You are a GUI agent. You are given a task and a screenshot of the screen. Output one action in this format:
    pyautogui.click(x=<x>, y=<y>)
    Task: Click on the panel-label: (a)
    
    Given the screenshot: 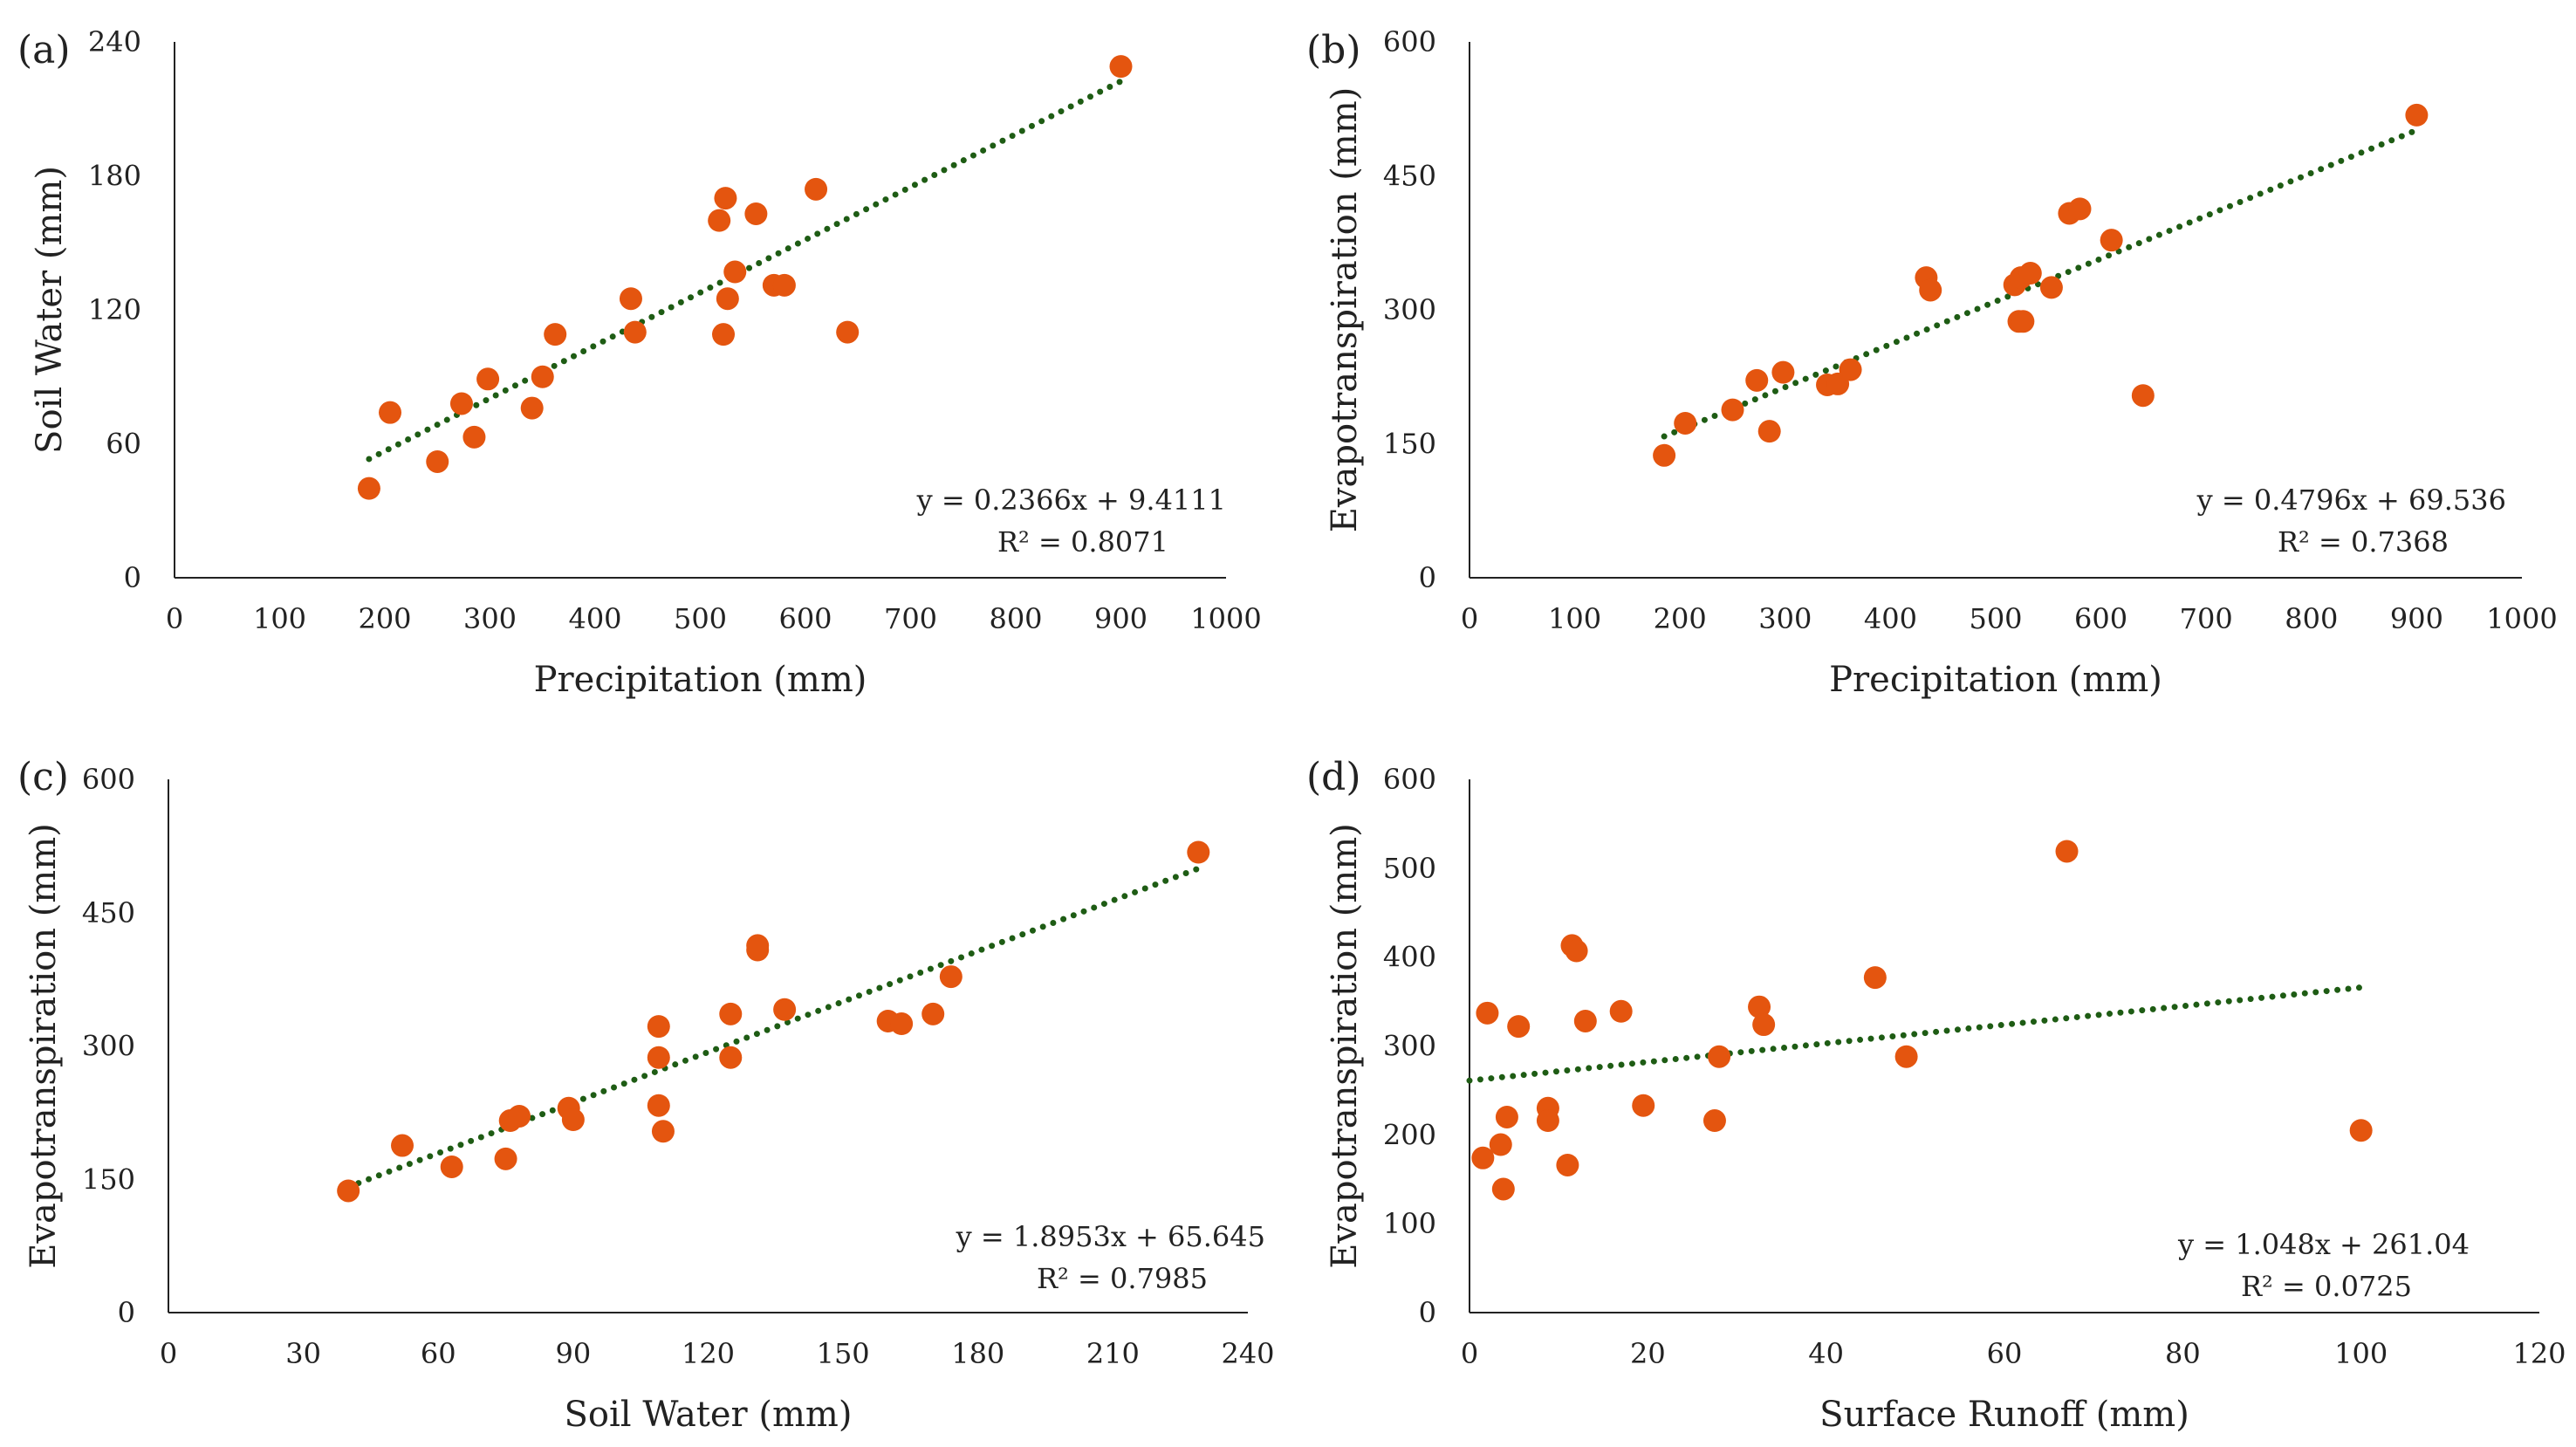 What is the action you would take?
    pyautogui.click(x=44, y=50)
    